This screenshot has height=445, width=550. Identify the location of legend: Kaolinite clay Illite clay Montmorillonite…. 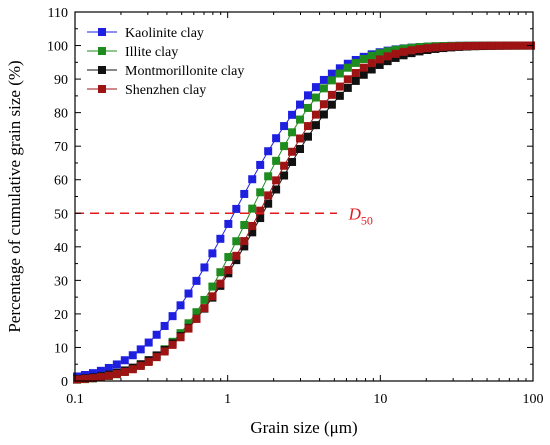
(165, 62).